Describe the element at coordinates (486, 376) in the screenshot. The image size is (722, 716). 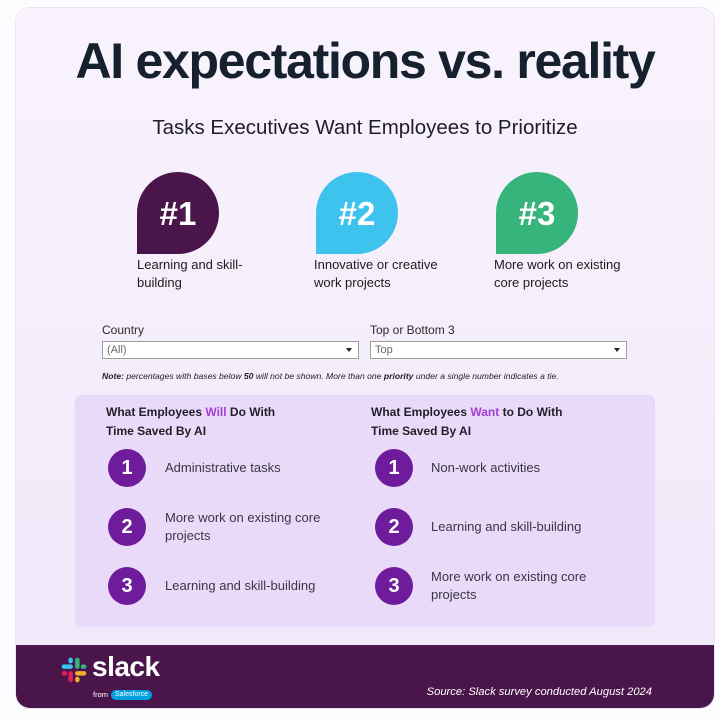
I see `note-text: under a single number indicates a tie.` at that location.